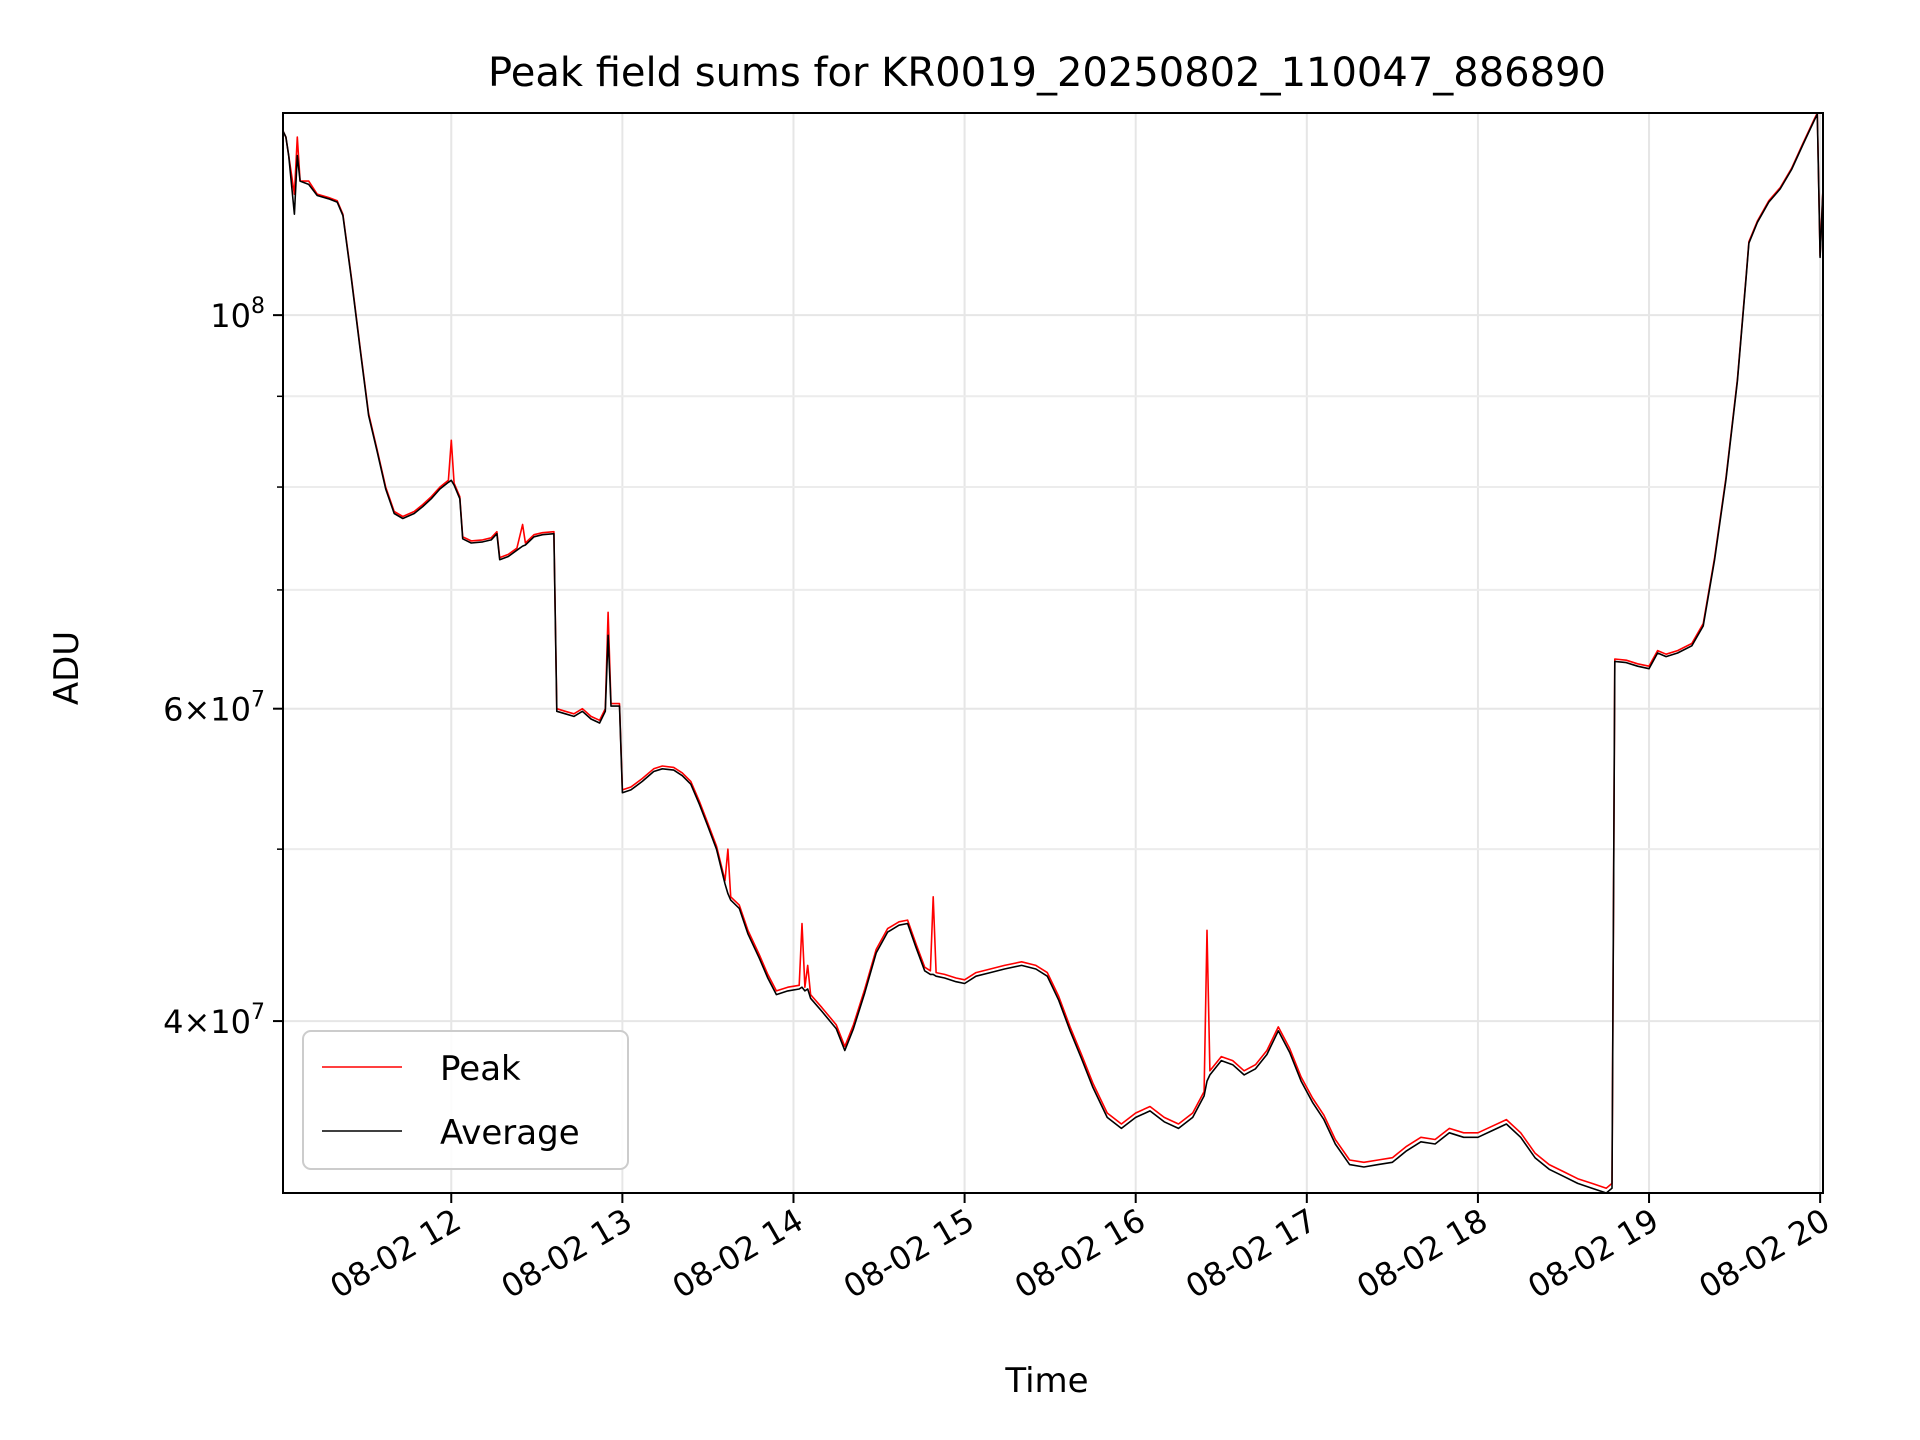 Image resolution: width=1920 pixels, height=1440 pixels. I want to click on y-tick-label: 6×10⁷, so click(214, 708).